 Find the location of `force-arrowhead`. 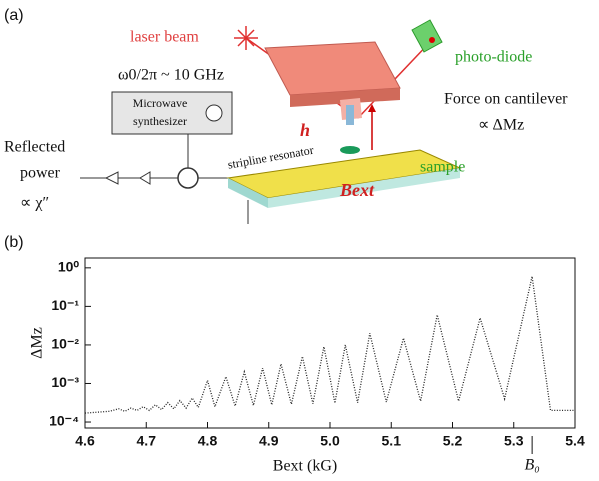

force-arrowhead is located at coordinates (372, 108).